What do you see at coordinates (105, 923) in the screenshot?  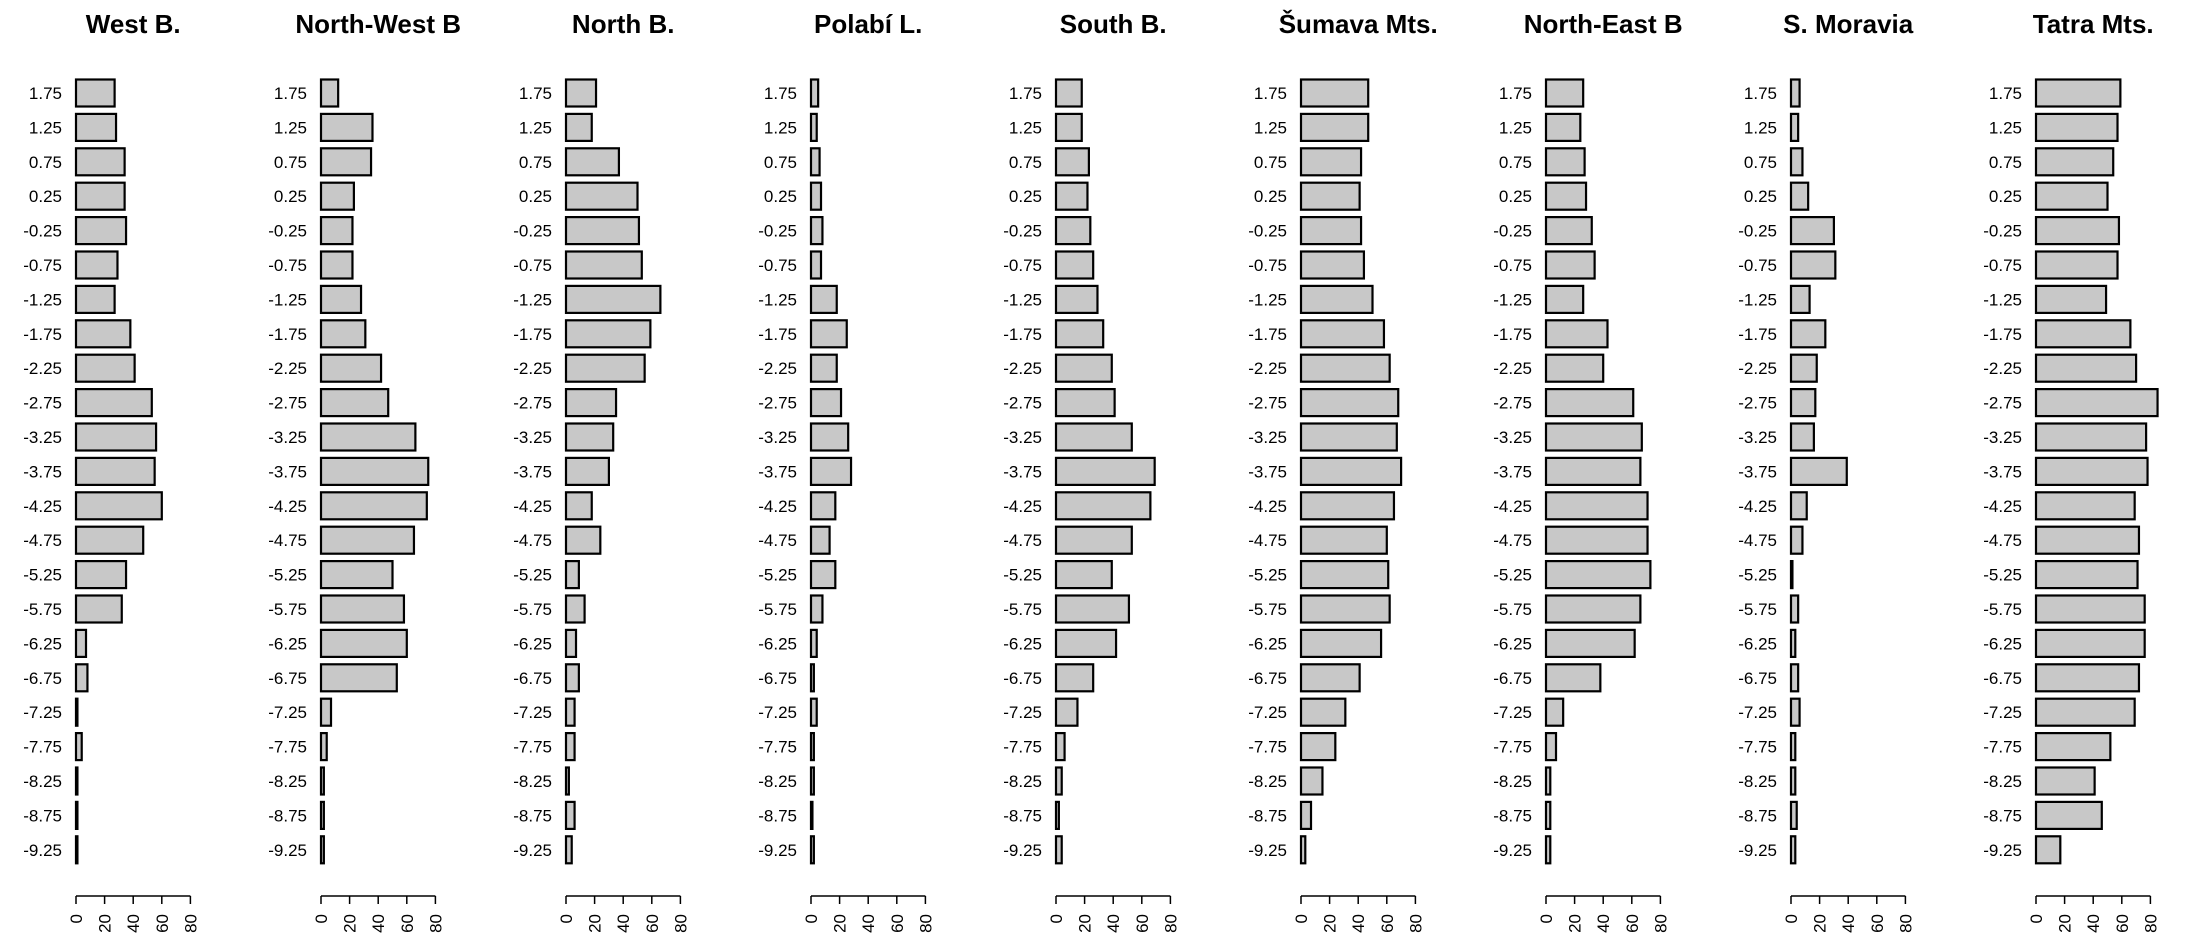 I see `x-tick-label: 20` at bounding box center [105, 923].